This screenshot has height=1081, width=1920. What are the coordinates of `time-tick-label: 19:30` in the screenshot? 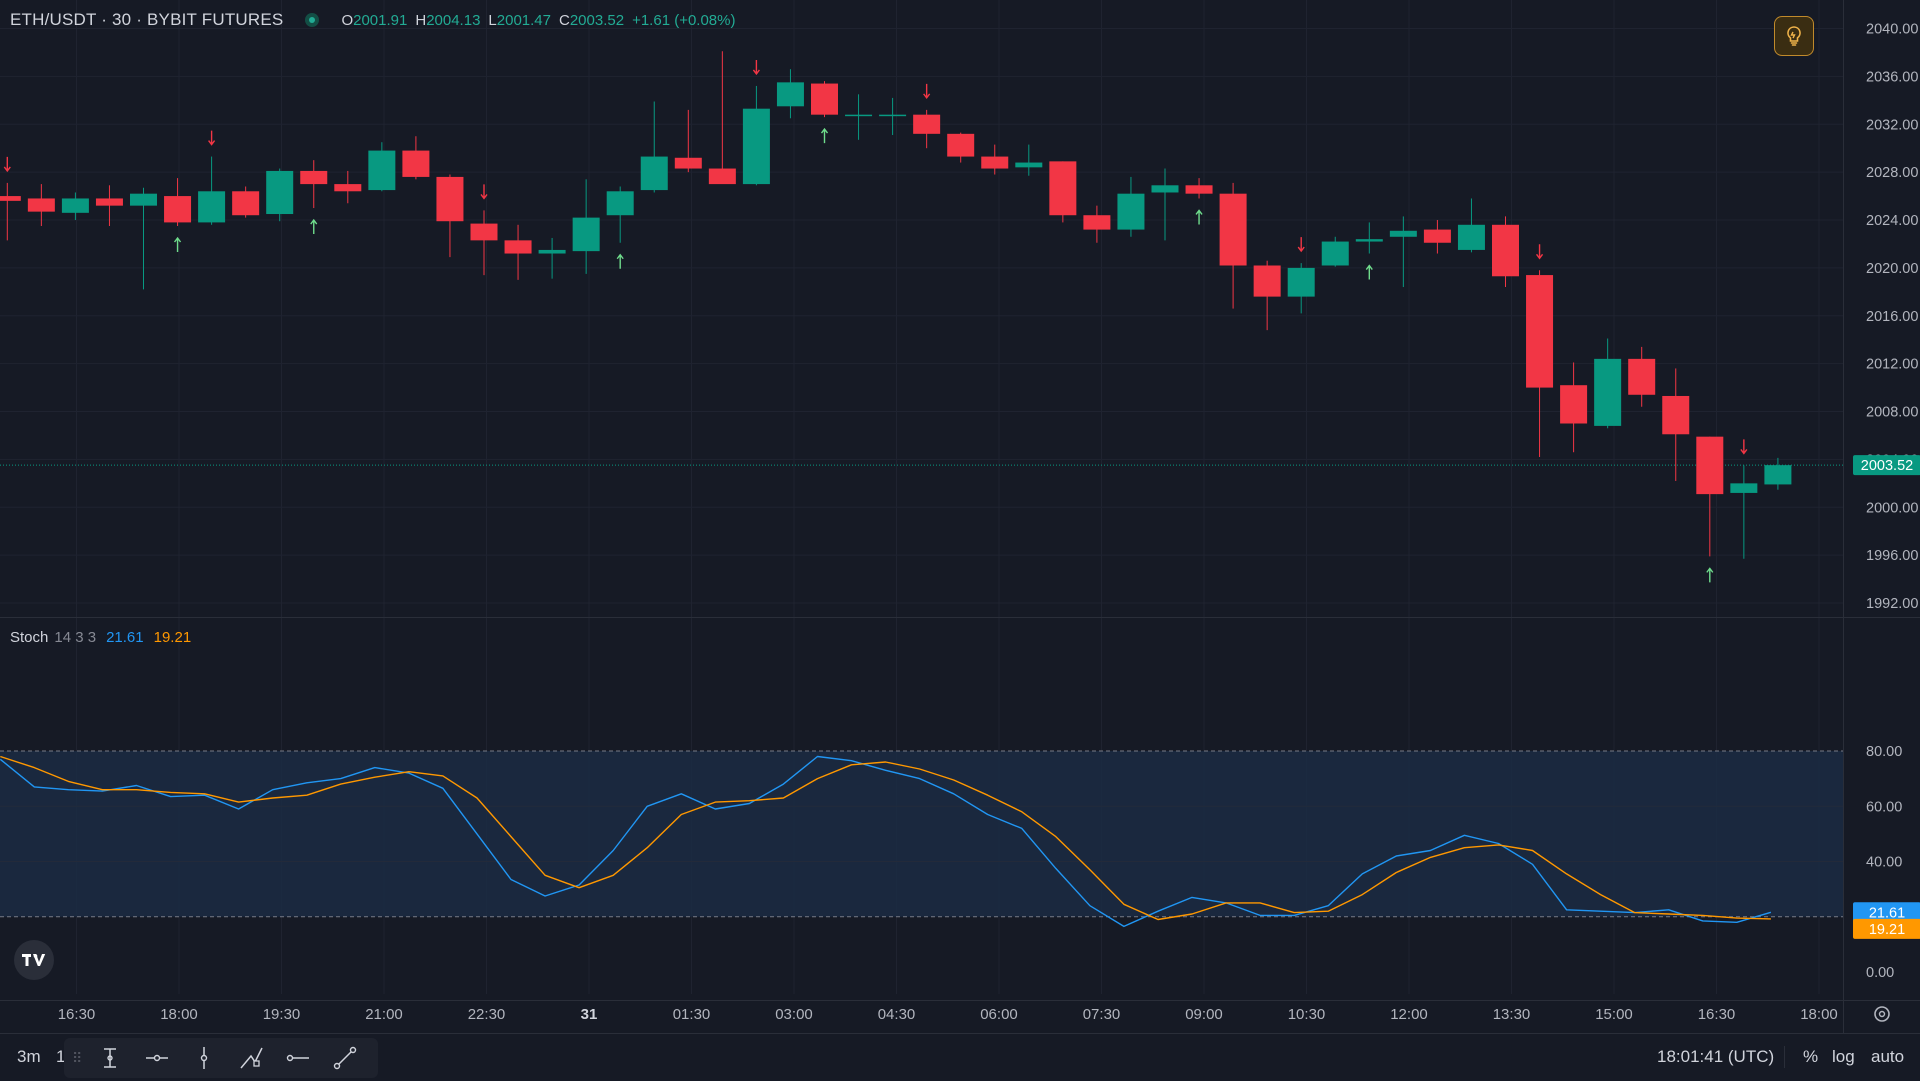 It's located at (282, 1014).